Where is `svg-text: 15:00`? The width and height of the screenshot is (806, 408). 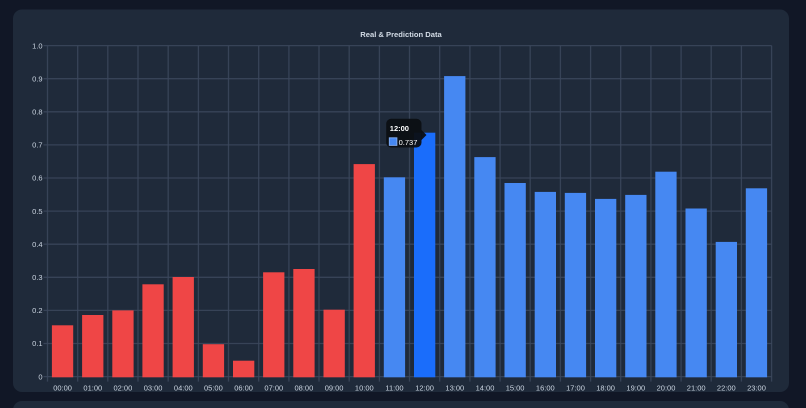 svg-text: 15:00 is located at coordinates (515, 388).